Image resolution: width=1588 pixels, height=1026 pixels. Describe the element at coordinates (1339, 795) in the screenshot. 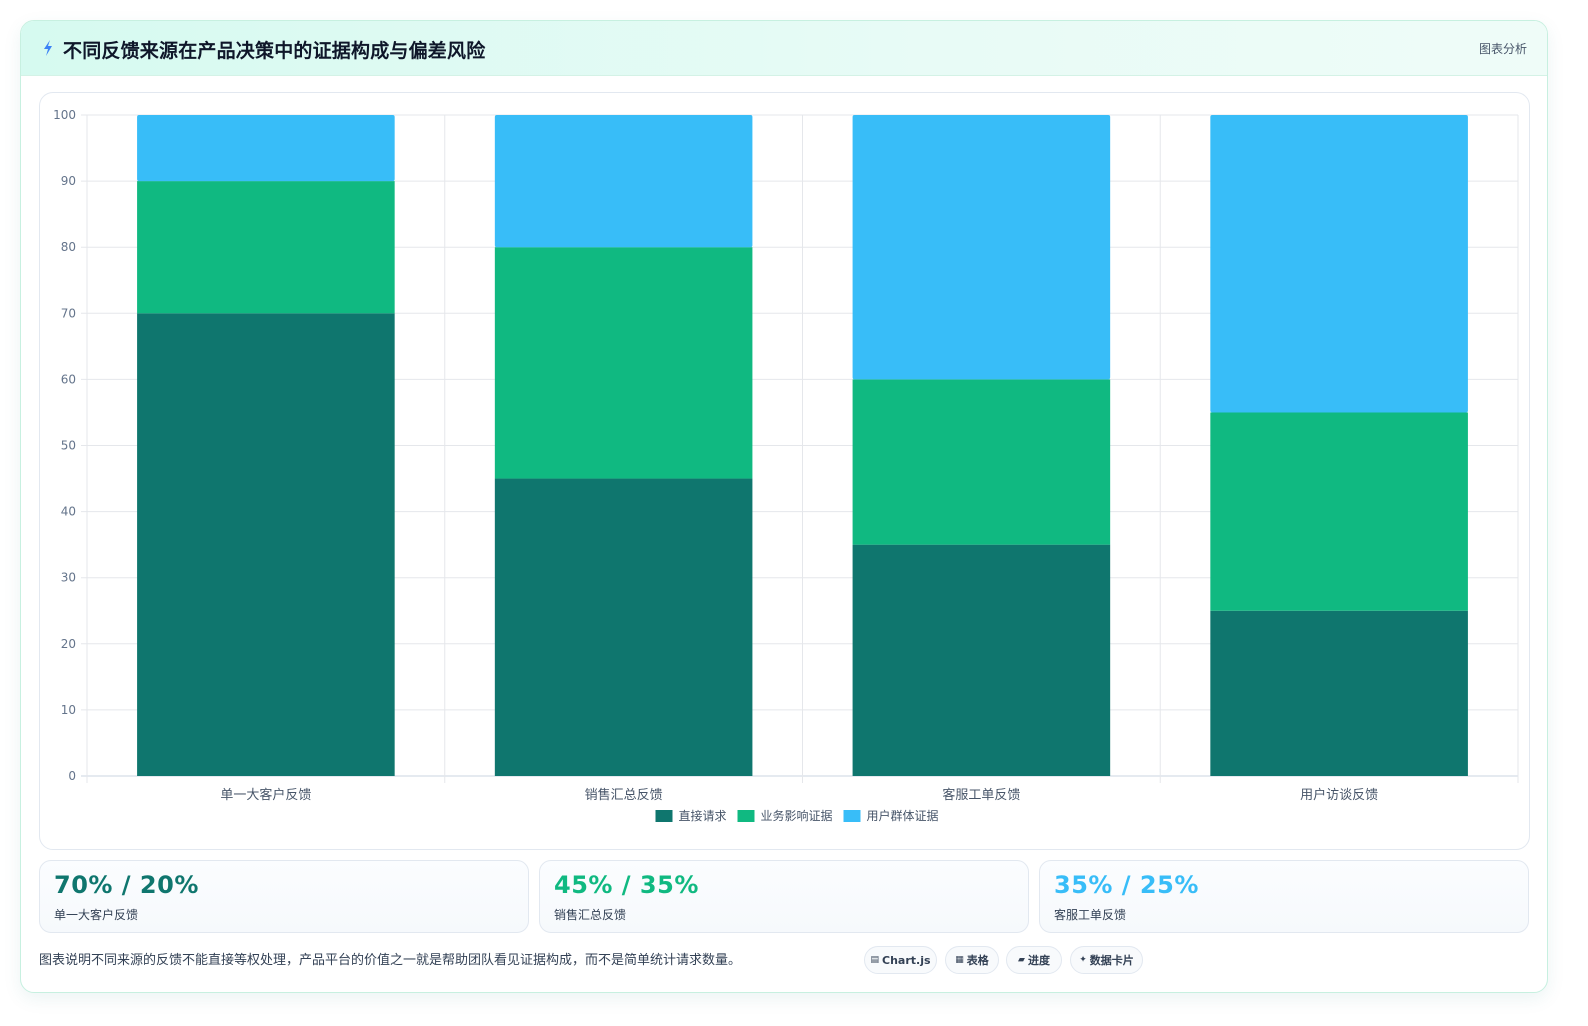

I see `x-tick-label: 用户访谈反馈` at that location.